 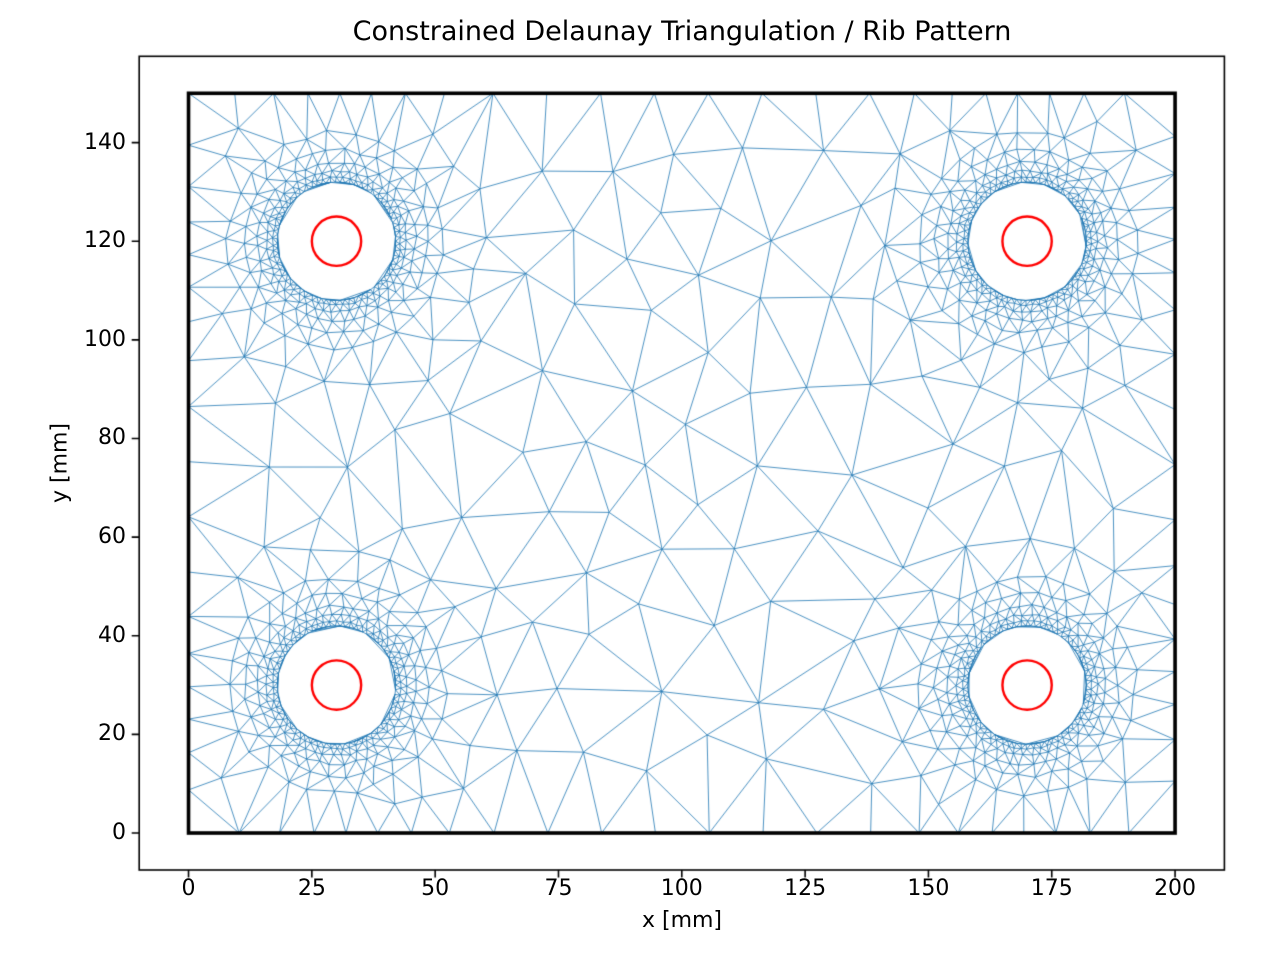 What do you see at coordinates (105, 339) in the screenshot?
I see `y-tick-label: 100` at bounding box center [105, 339].